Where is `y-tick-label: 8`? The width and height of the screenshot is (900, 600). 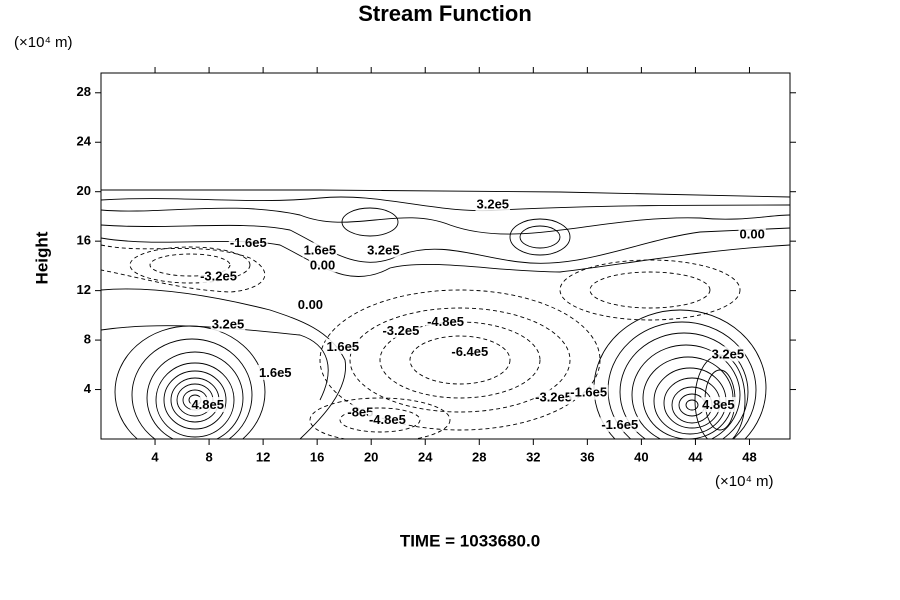 y-tick-label: 8 is located at coordinates (87, 339).